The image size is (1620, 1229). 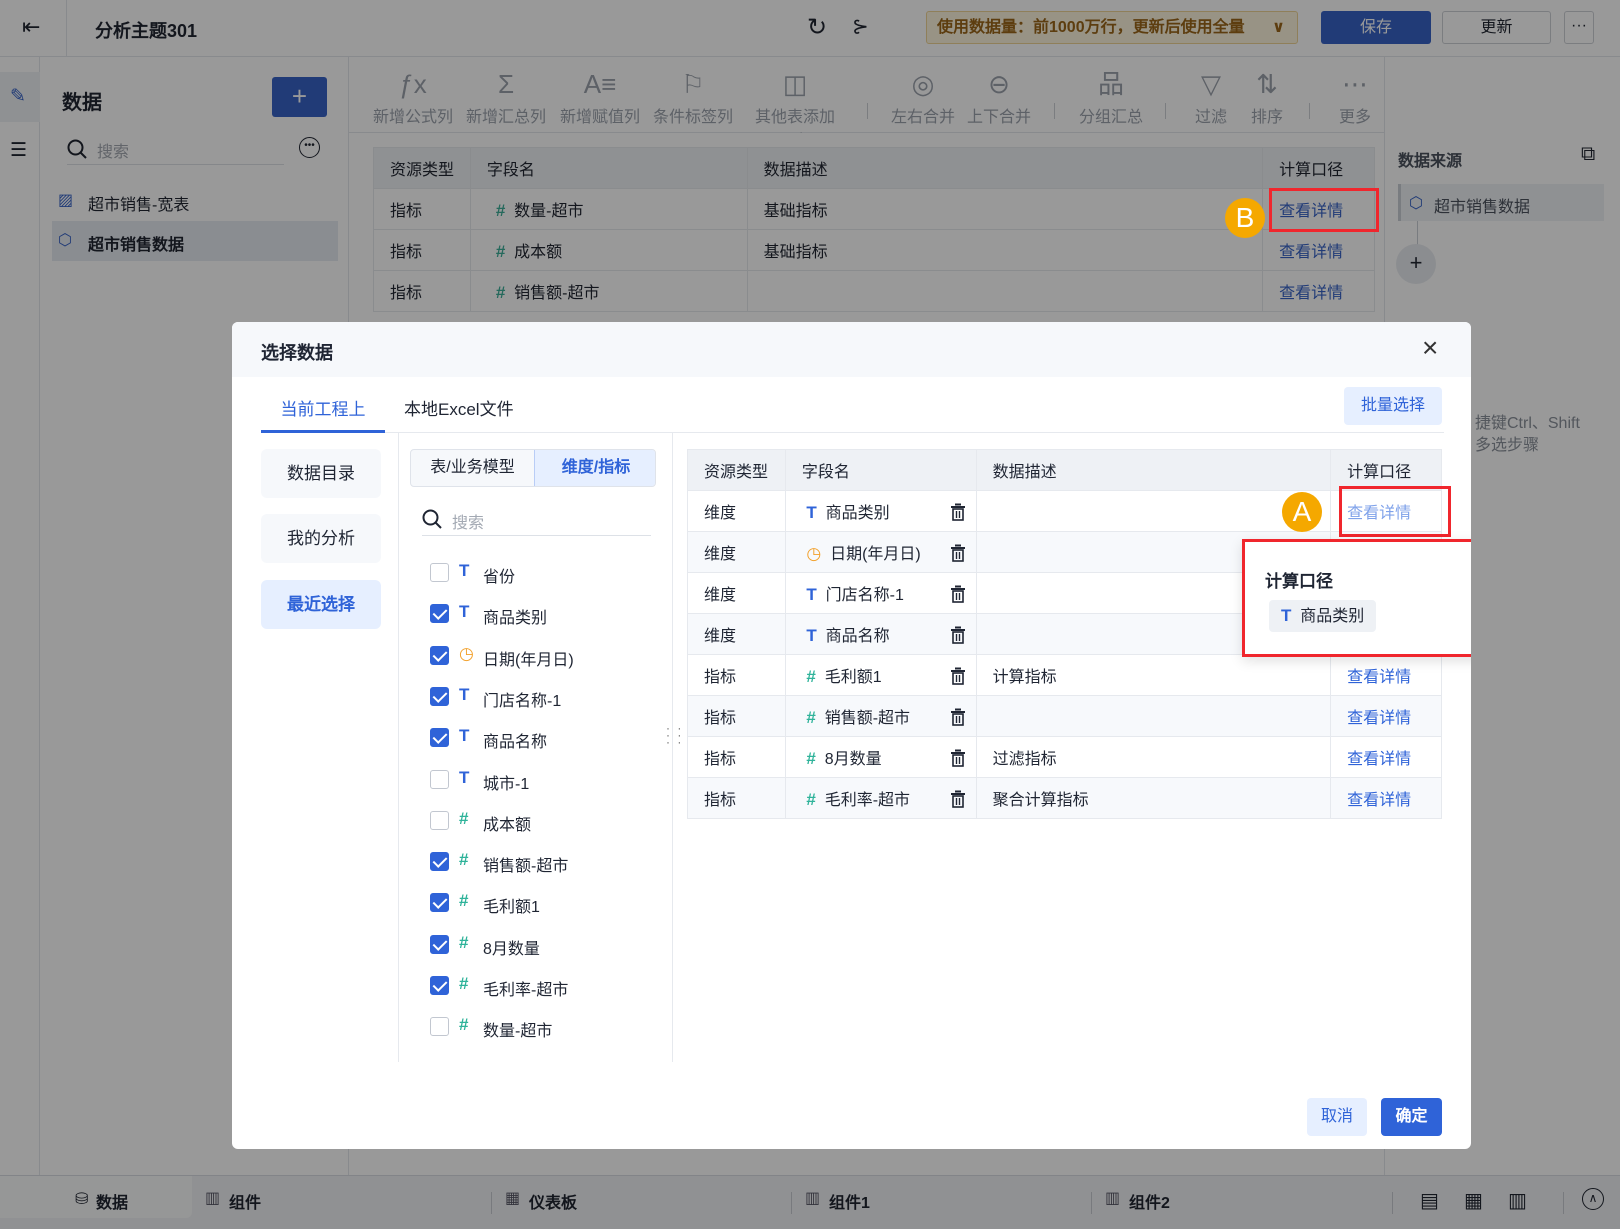 What do you see at coordinates (1112, 27) in the screenshot?
I see `data-volume-banner: 使用数据量：前1000万行，更新后使用全量 ∨` at bounding box center [1112, 27].